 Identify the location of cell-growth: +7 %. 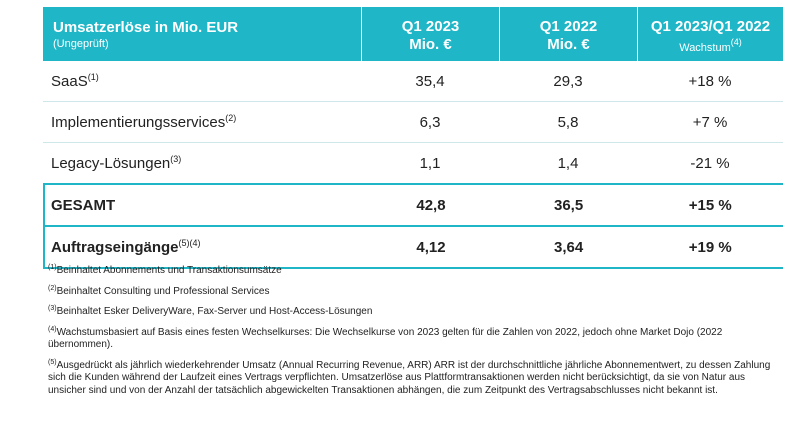
(710, 122).